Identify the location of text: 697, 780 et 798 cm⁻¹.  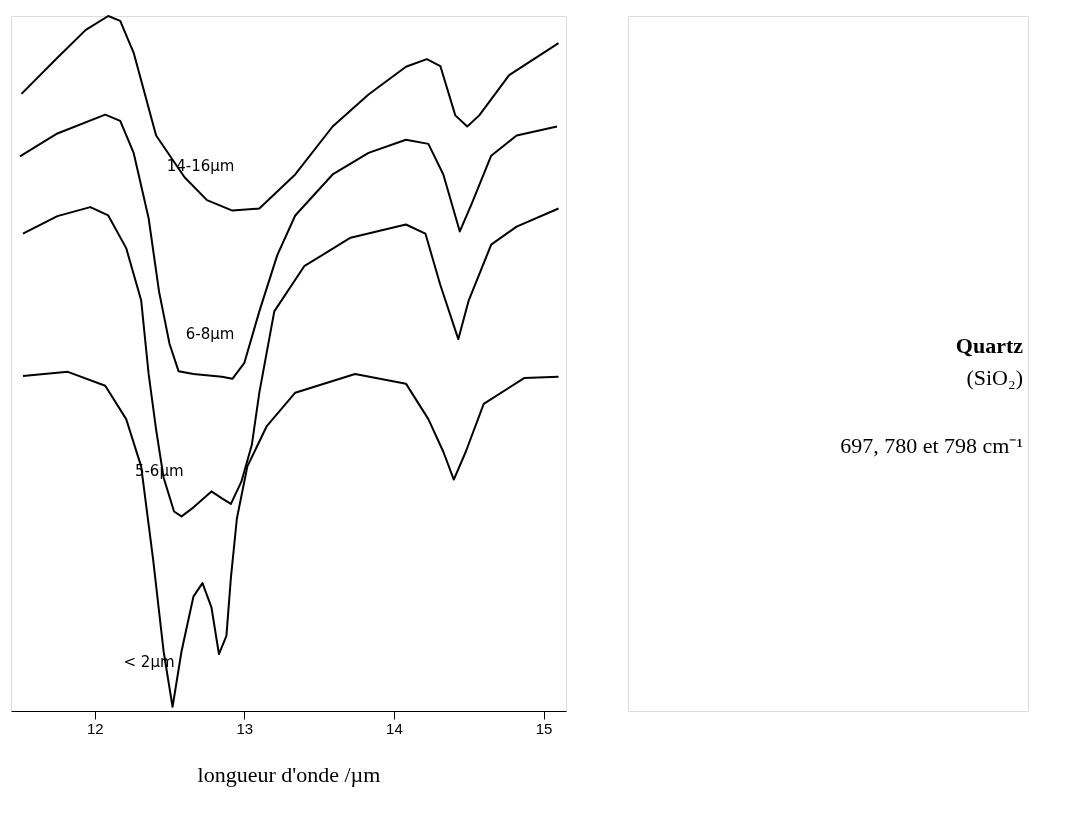
(931, 445).